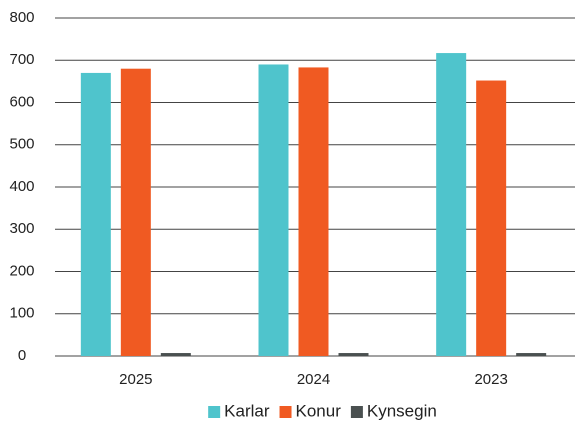 This screenshot has height=432, width=581. I want to click on y-tick-label: 200, so click(21, 270).